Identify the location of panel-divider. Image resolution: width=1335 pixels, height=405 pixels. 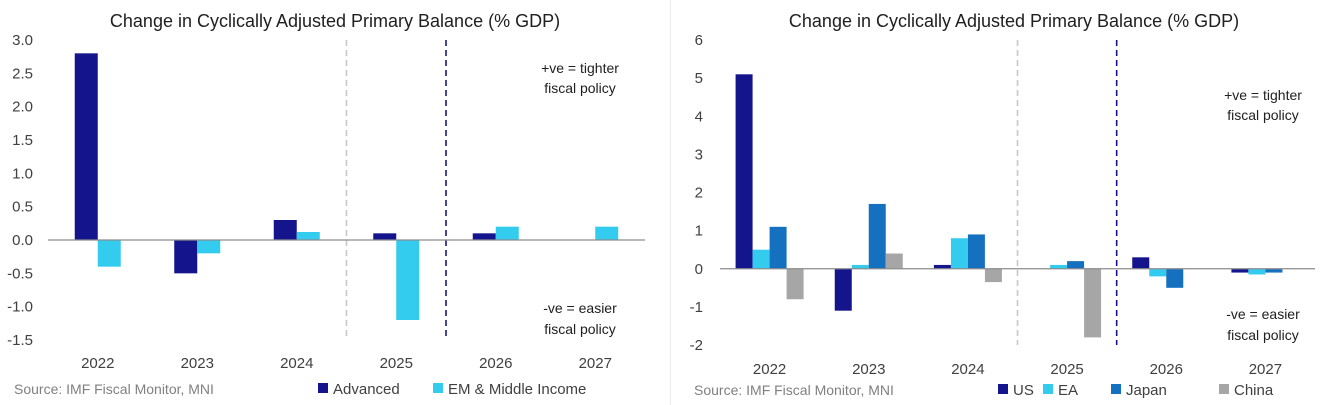
(670, 202).